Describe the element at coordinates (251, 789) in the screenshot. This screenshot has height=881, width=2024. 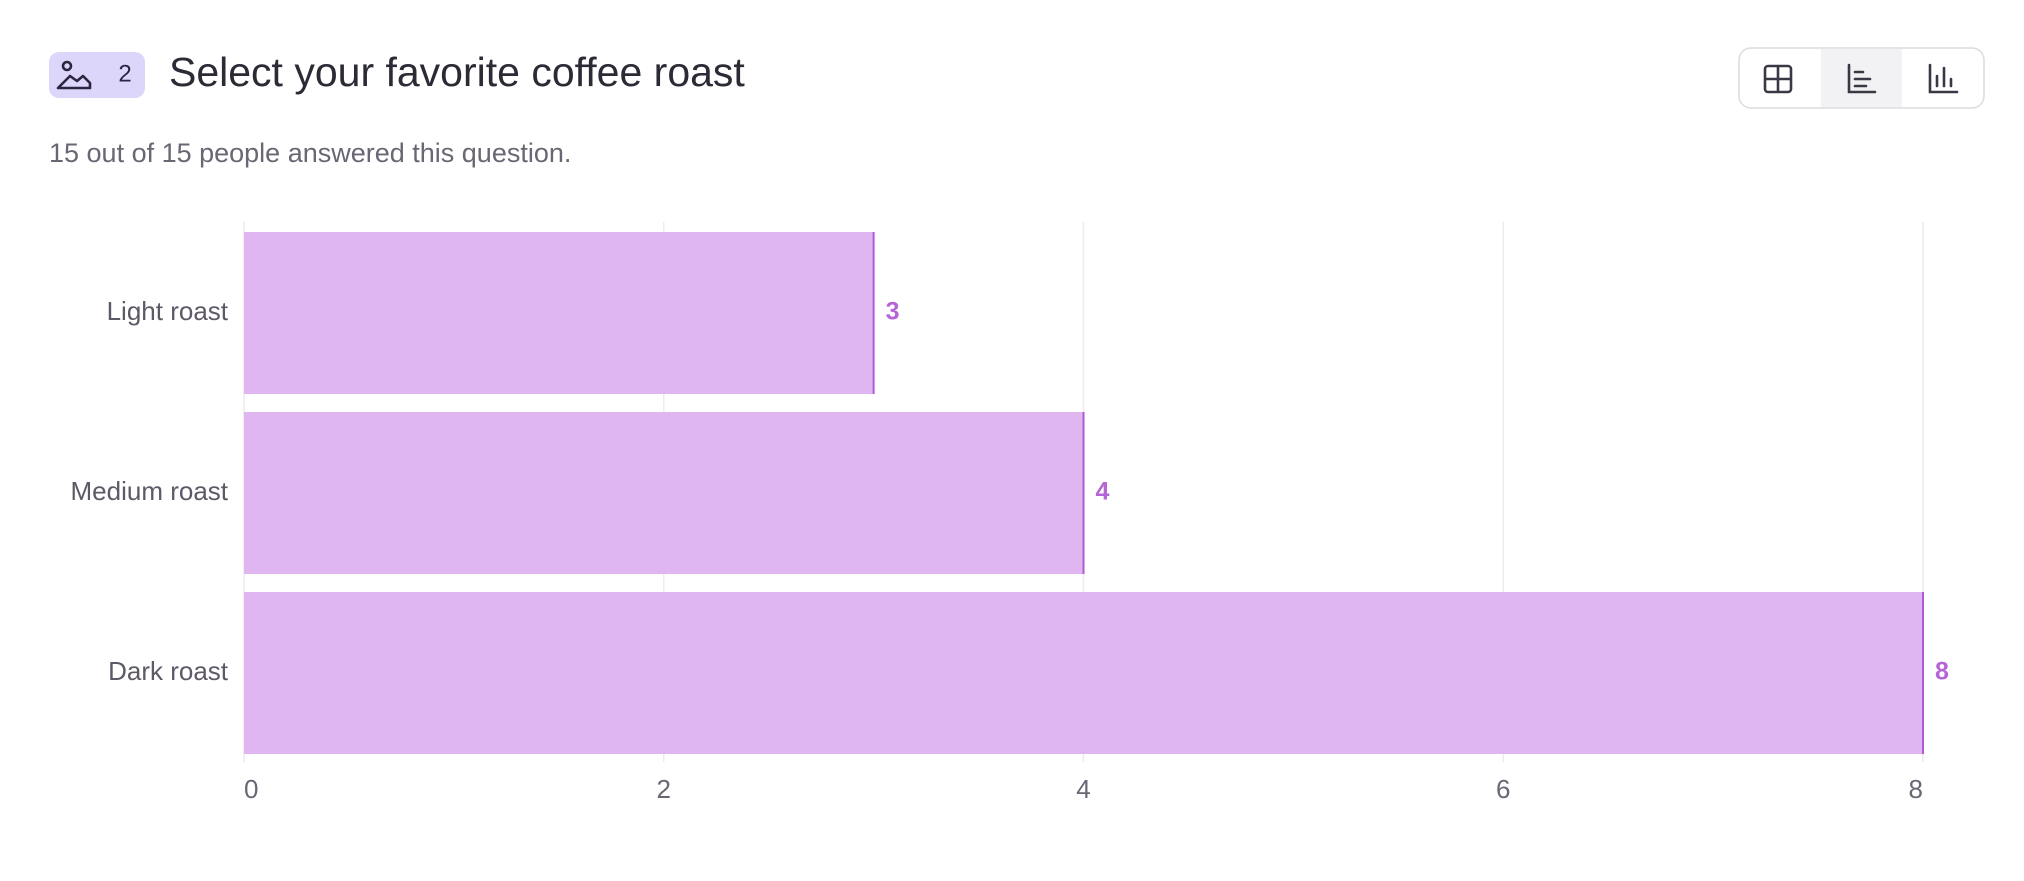
I see `x-tick-label: 0` at that location.